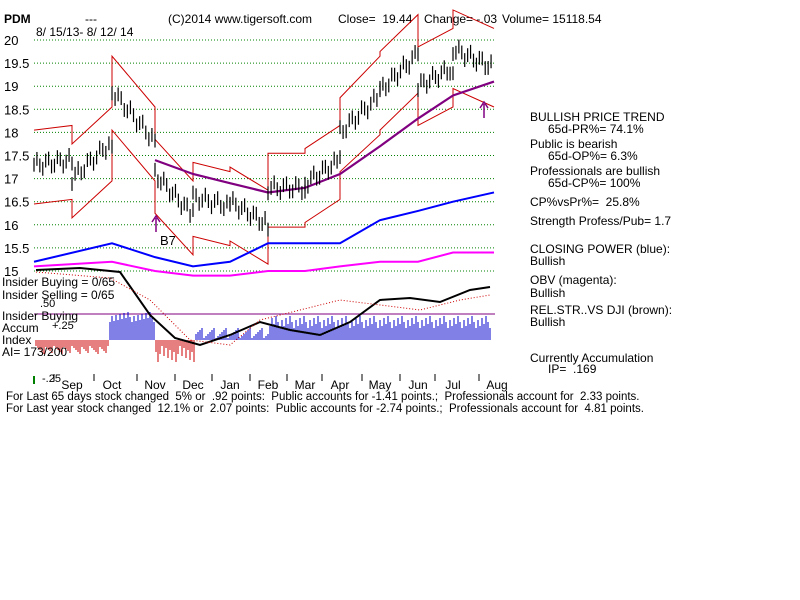  Describe the element at coordinates (11, 179) in the screenshot. I see `price-tick-label: 17` at that location.